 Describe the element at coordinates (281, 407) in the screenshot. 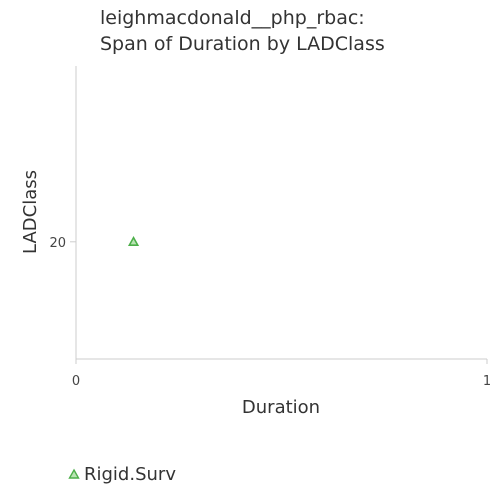

I see `x-axis-label: Duration` at that location.